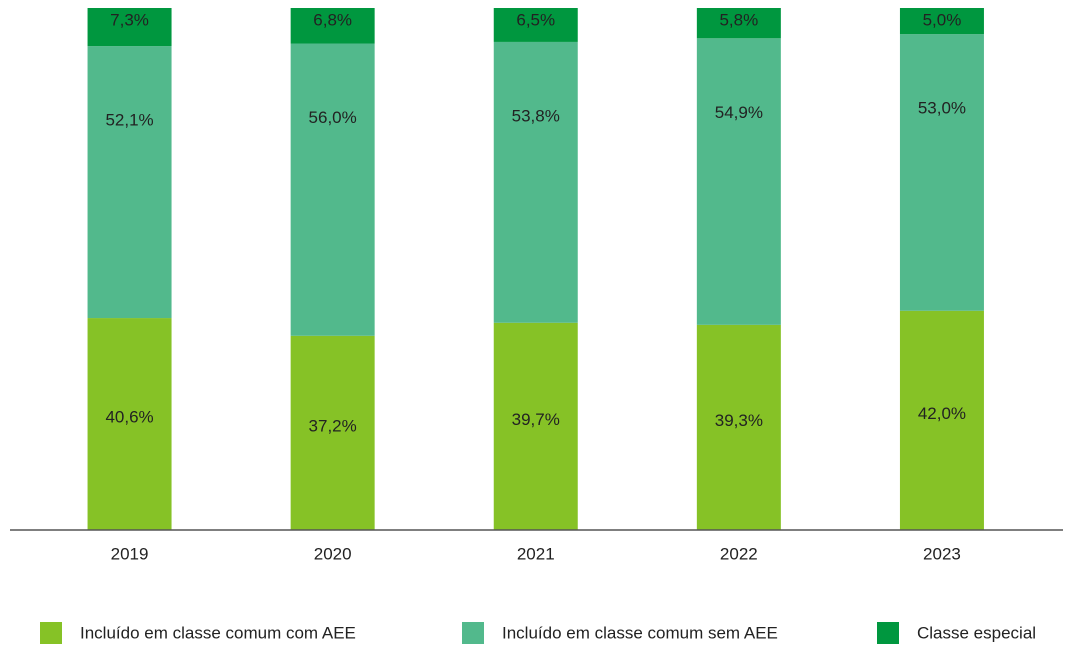  I want to click on data-label: 40,6%, so click(129, 417).